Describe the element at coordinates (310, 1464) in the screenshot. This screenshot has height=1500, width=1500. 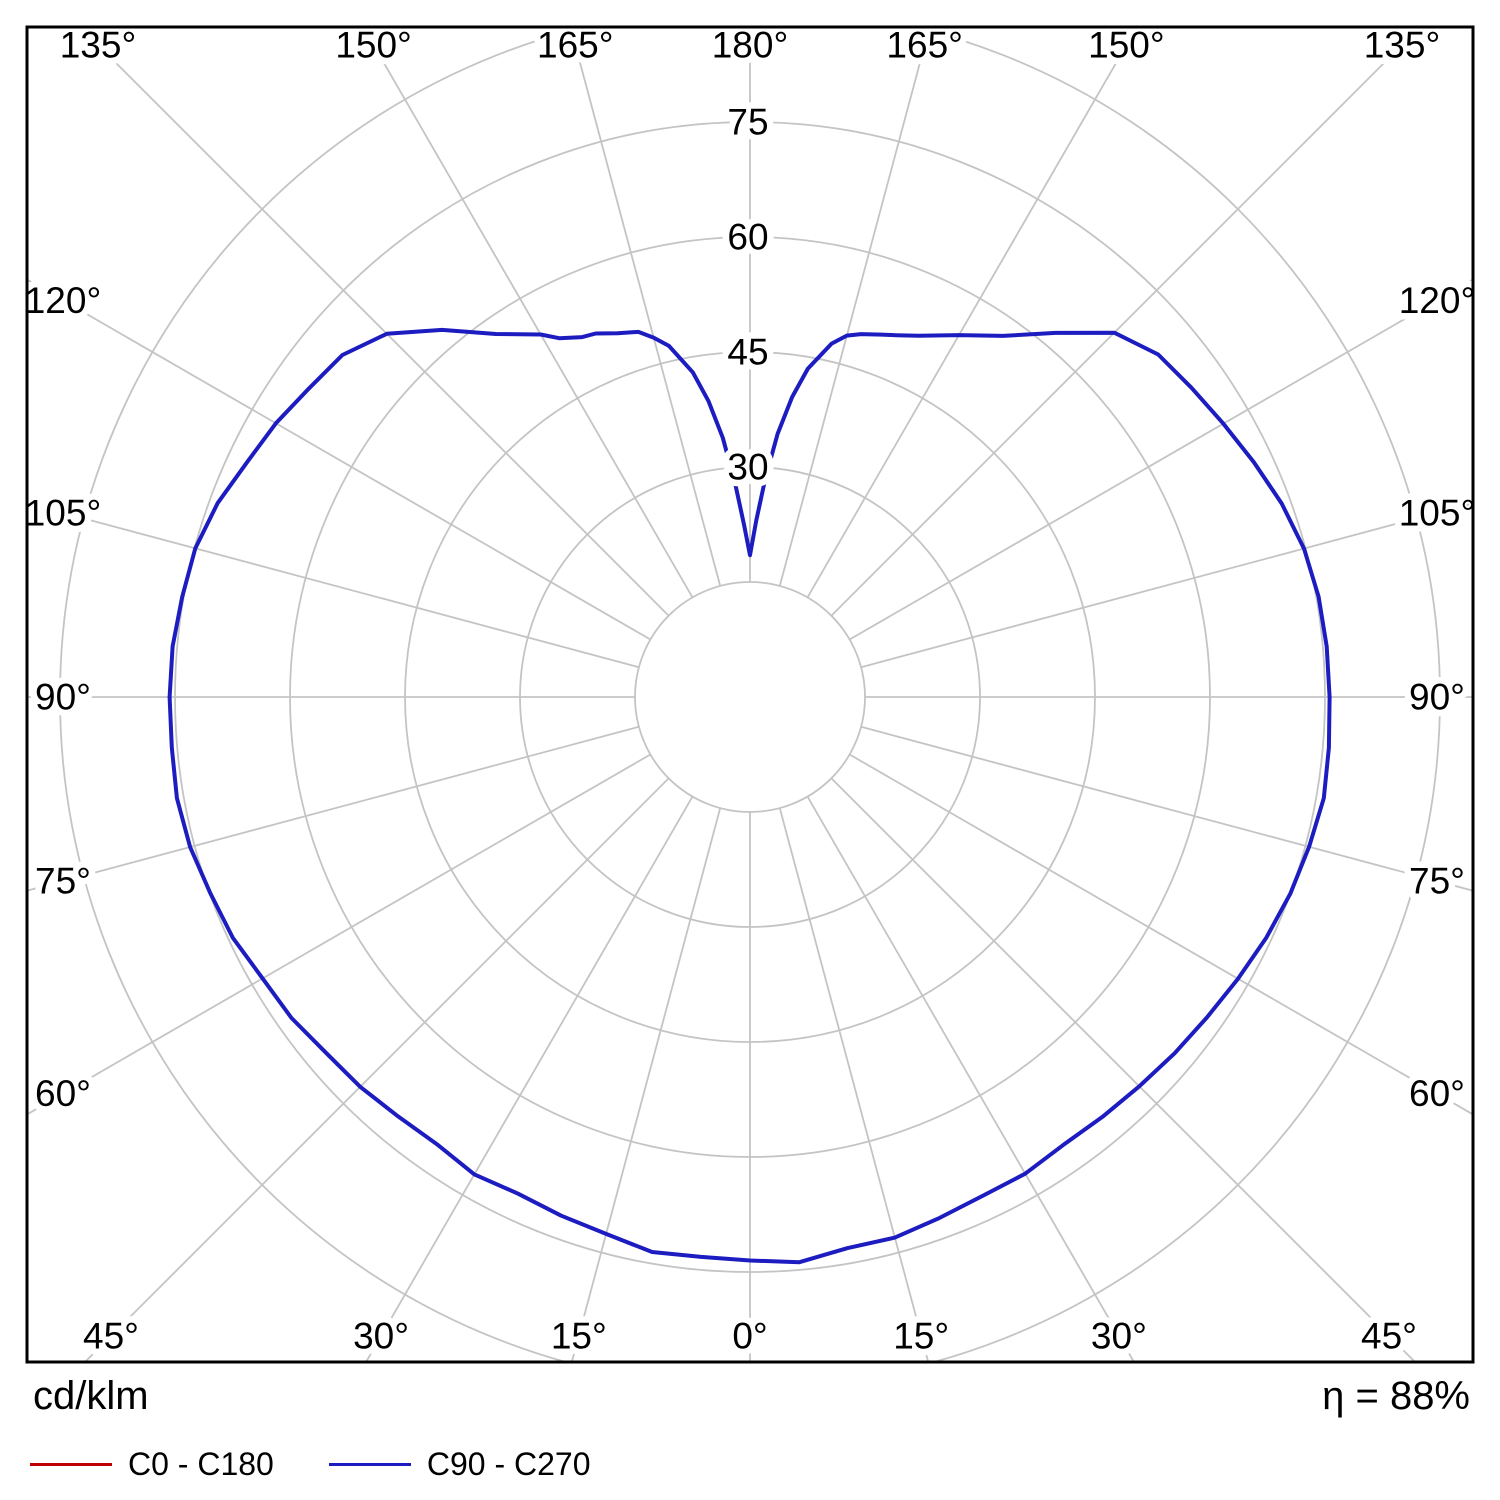
I see `legend: C0 - C180 C90 - C270` at that location.